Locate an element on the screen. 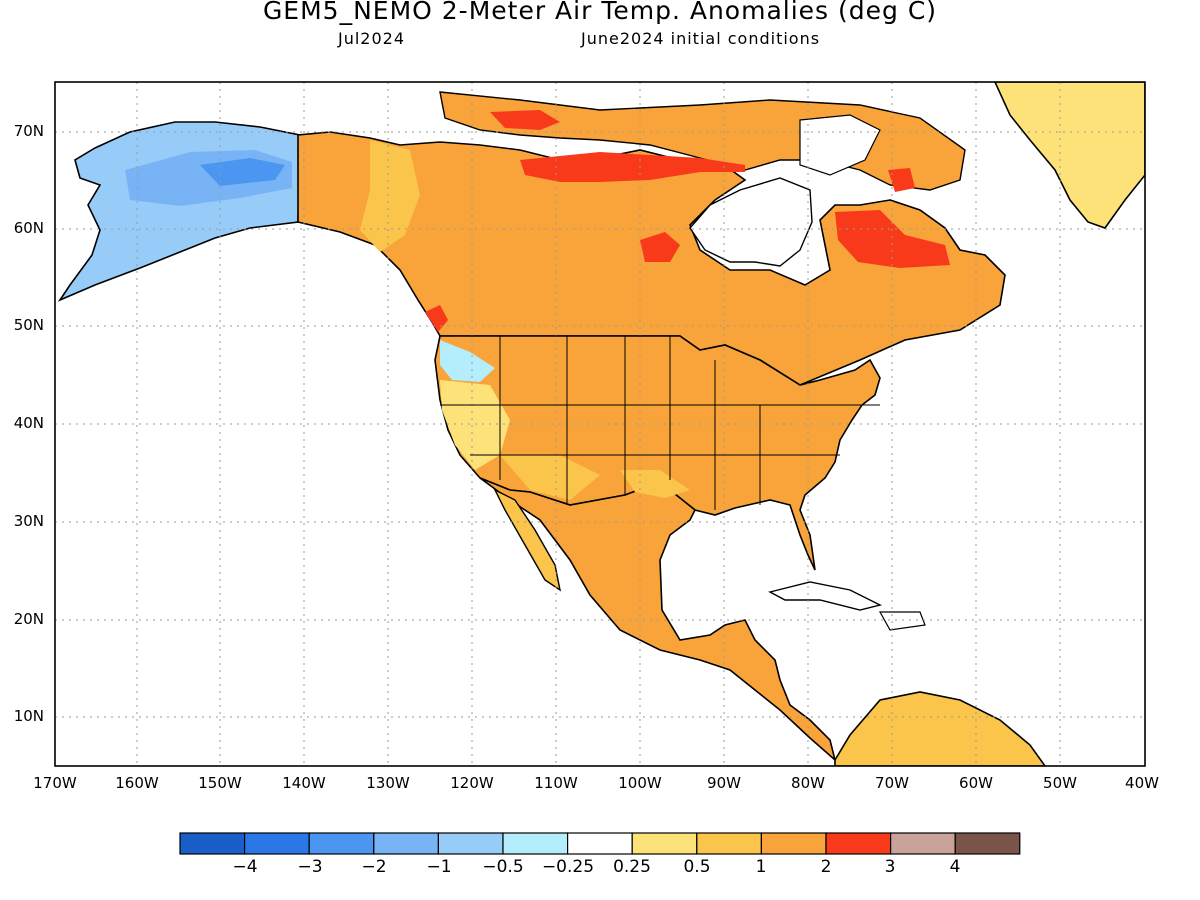 This screenshot has height=900, width=1200. lat-label-50n: 50N is located at coordinates (28, 325).